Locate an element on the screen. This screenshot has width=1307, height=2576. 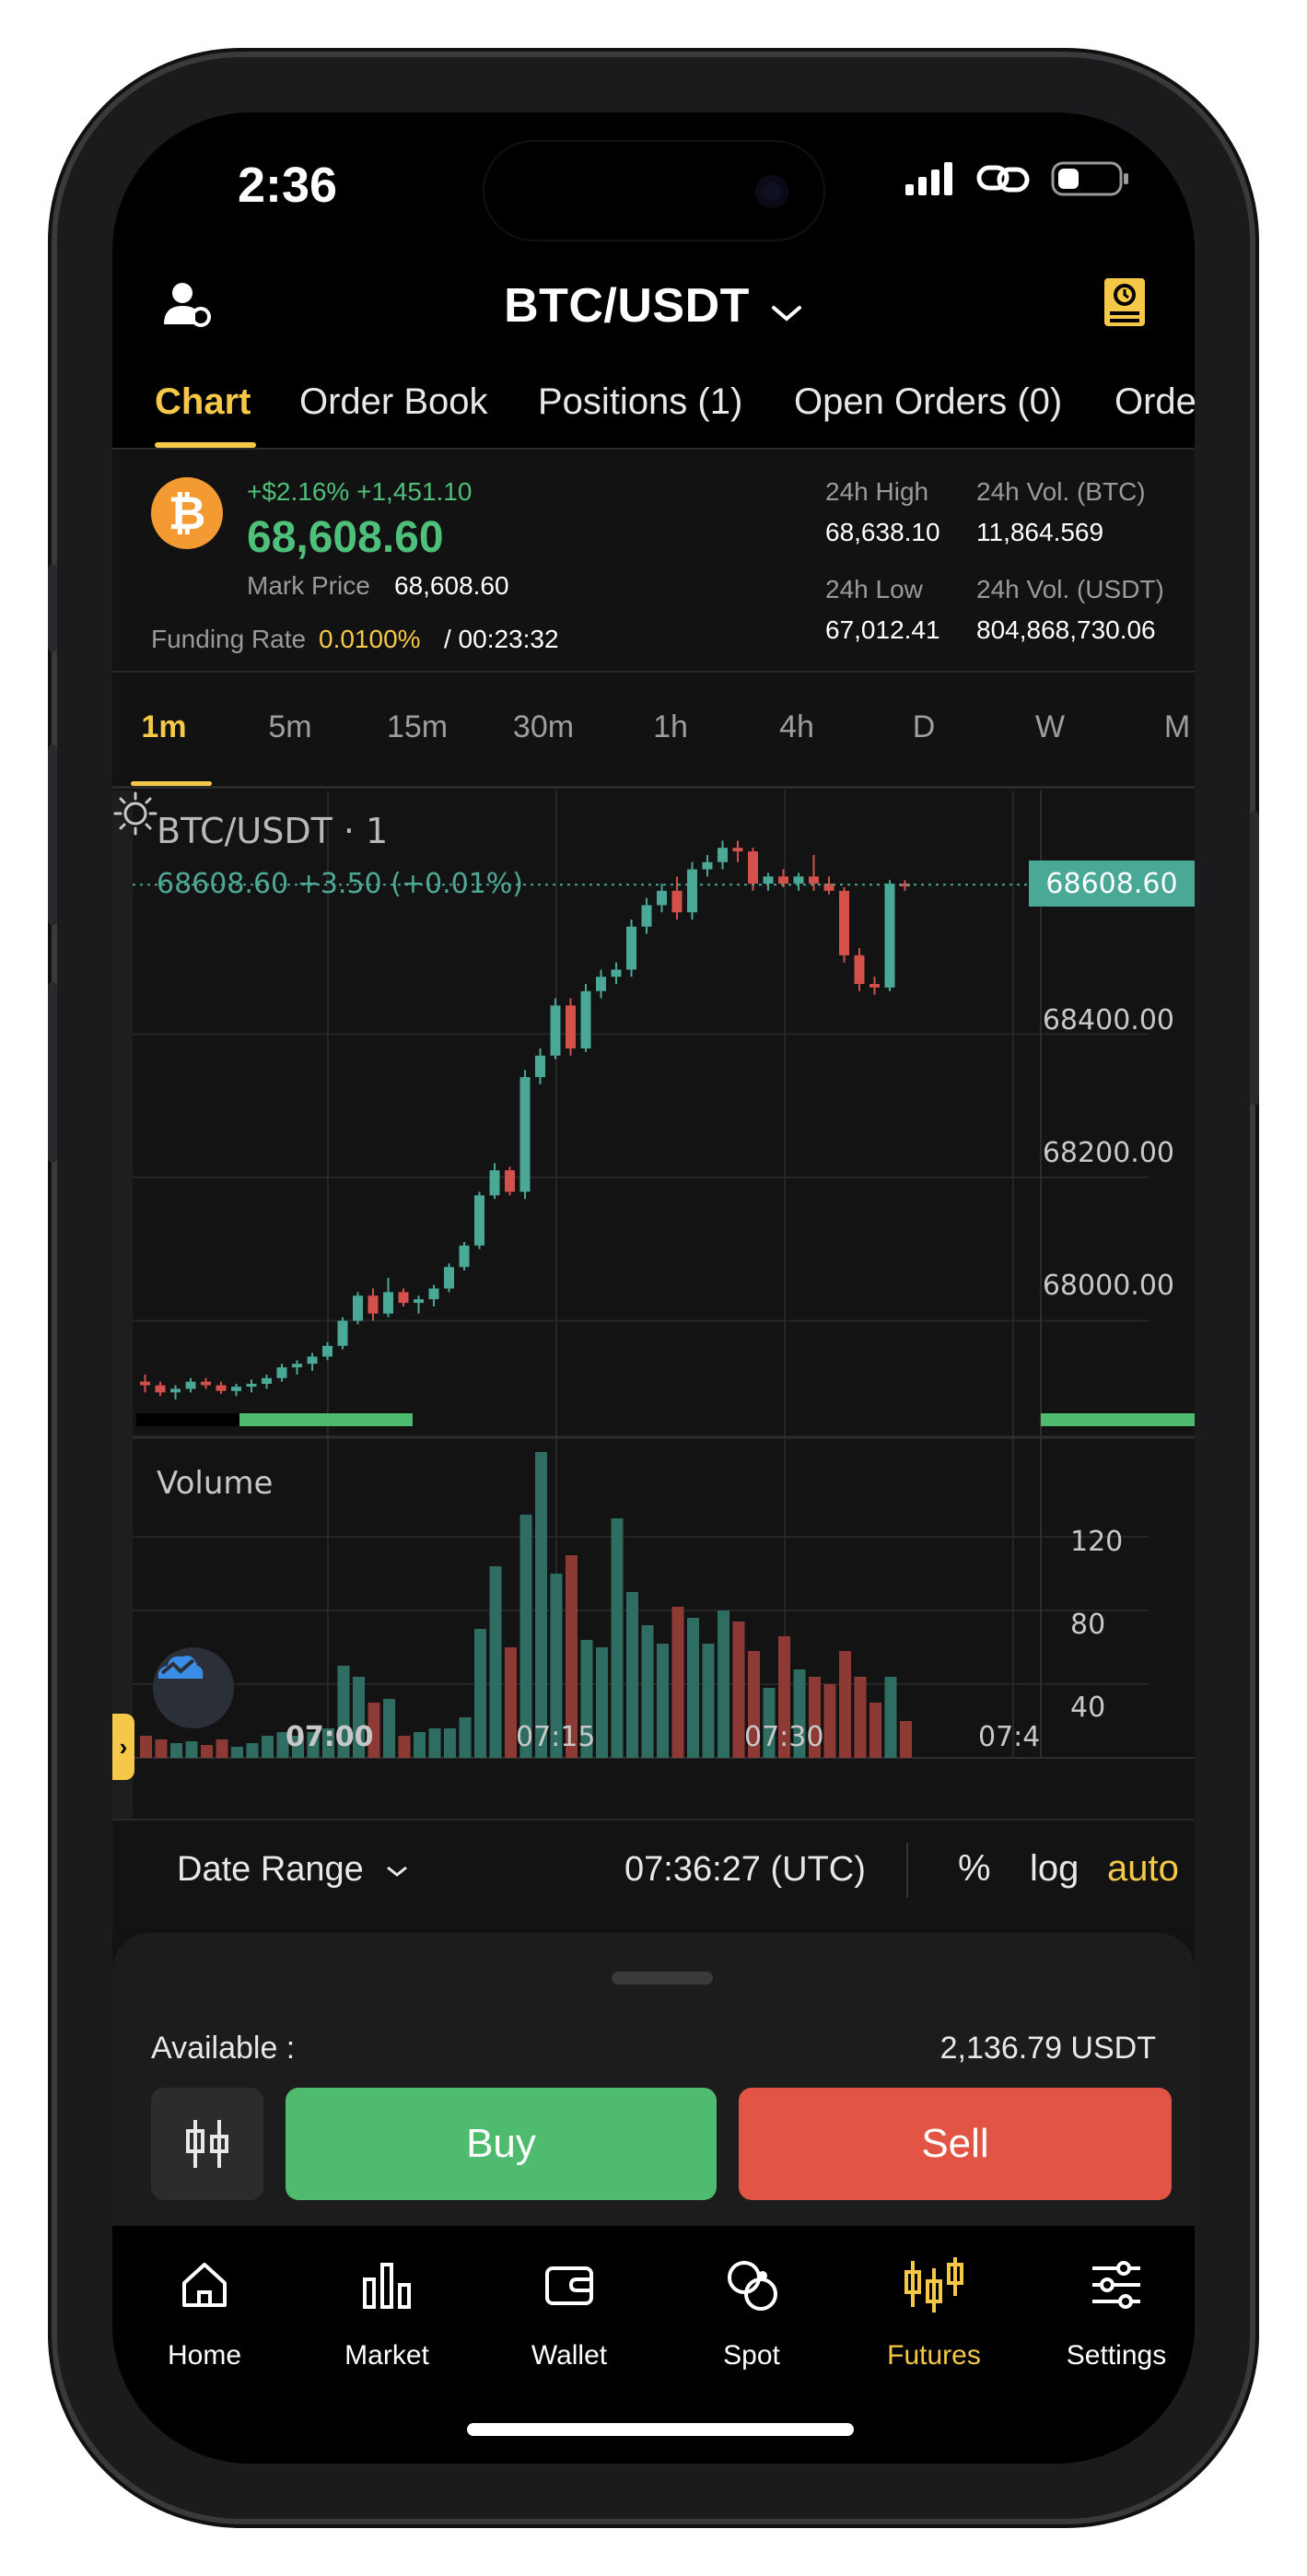
interval-30m: 30m is located at coordinates (544, 726).